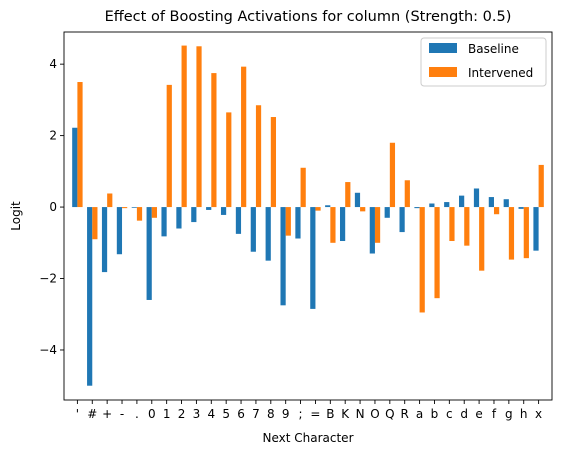  I want to click on y-axis-label: Logit, so click(16, 216).